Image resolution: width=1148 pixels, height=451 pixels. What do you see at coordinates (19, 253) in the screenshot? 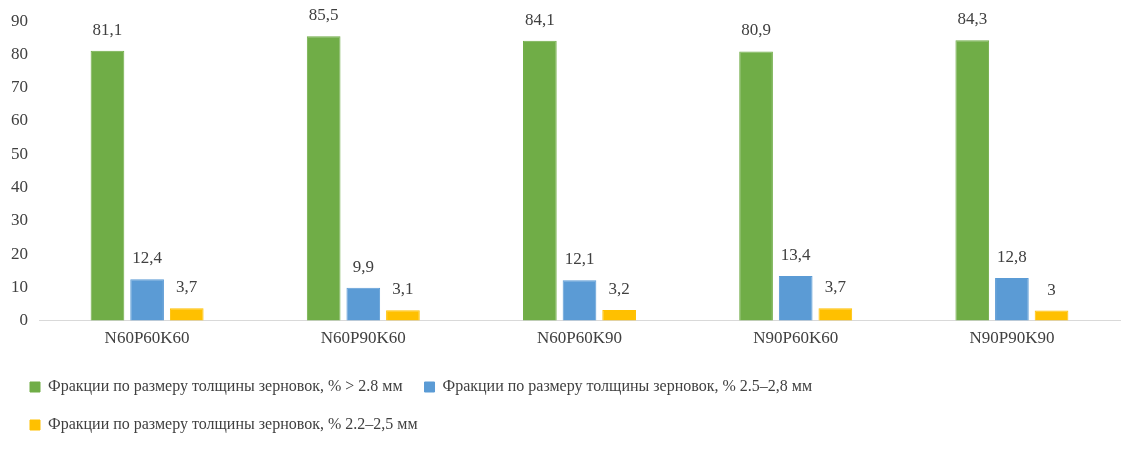
I see `y-tick-label: 20` at bounding box center [19, 253].